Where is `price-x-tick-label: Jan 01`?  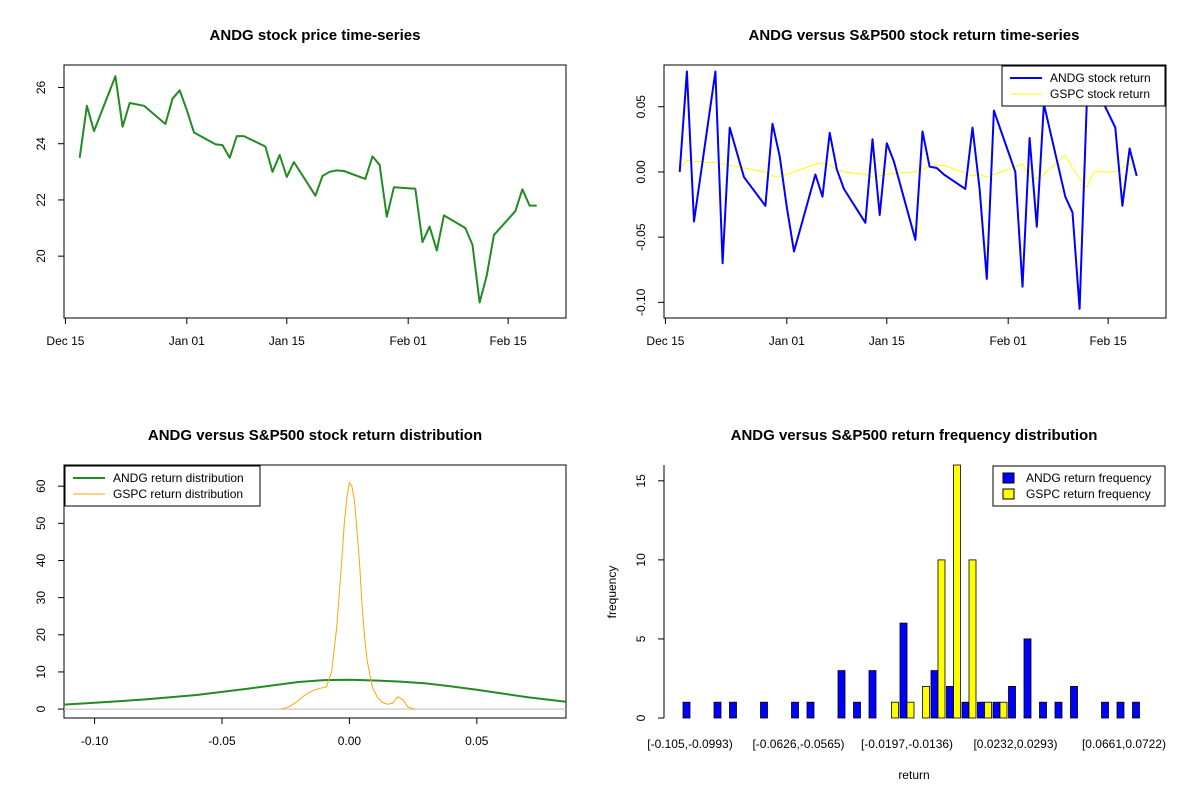
price-x-tick-label: Jan 01 is located at coordinates (187, 341).